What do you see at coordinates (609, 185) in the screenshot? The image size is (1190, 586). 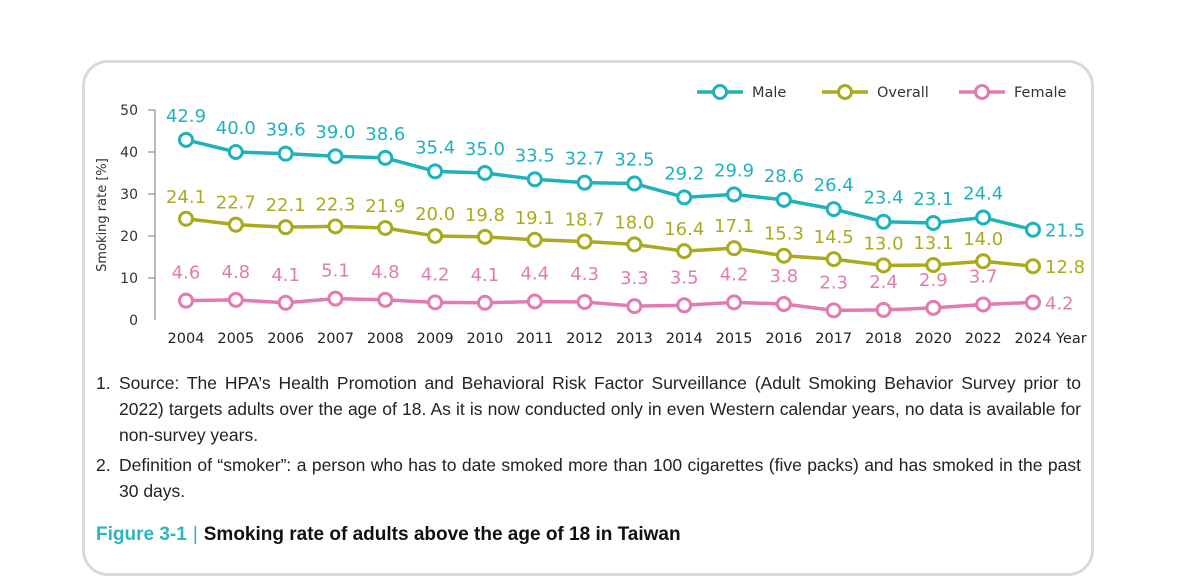 I see `series-line-male` at bounding box center [609, 185].